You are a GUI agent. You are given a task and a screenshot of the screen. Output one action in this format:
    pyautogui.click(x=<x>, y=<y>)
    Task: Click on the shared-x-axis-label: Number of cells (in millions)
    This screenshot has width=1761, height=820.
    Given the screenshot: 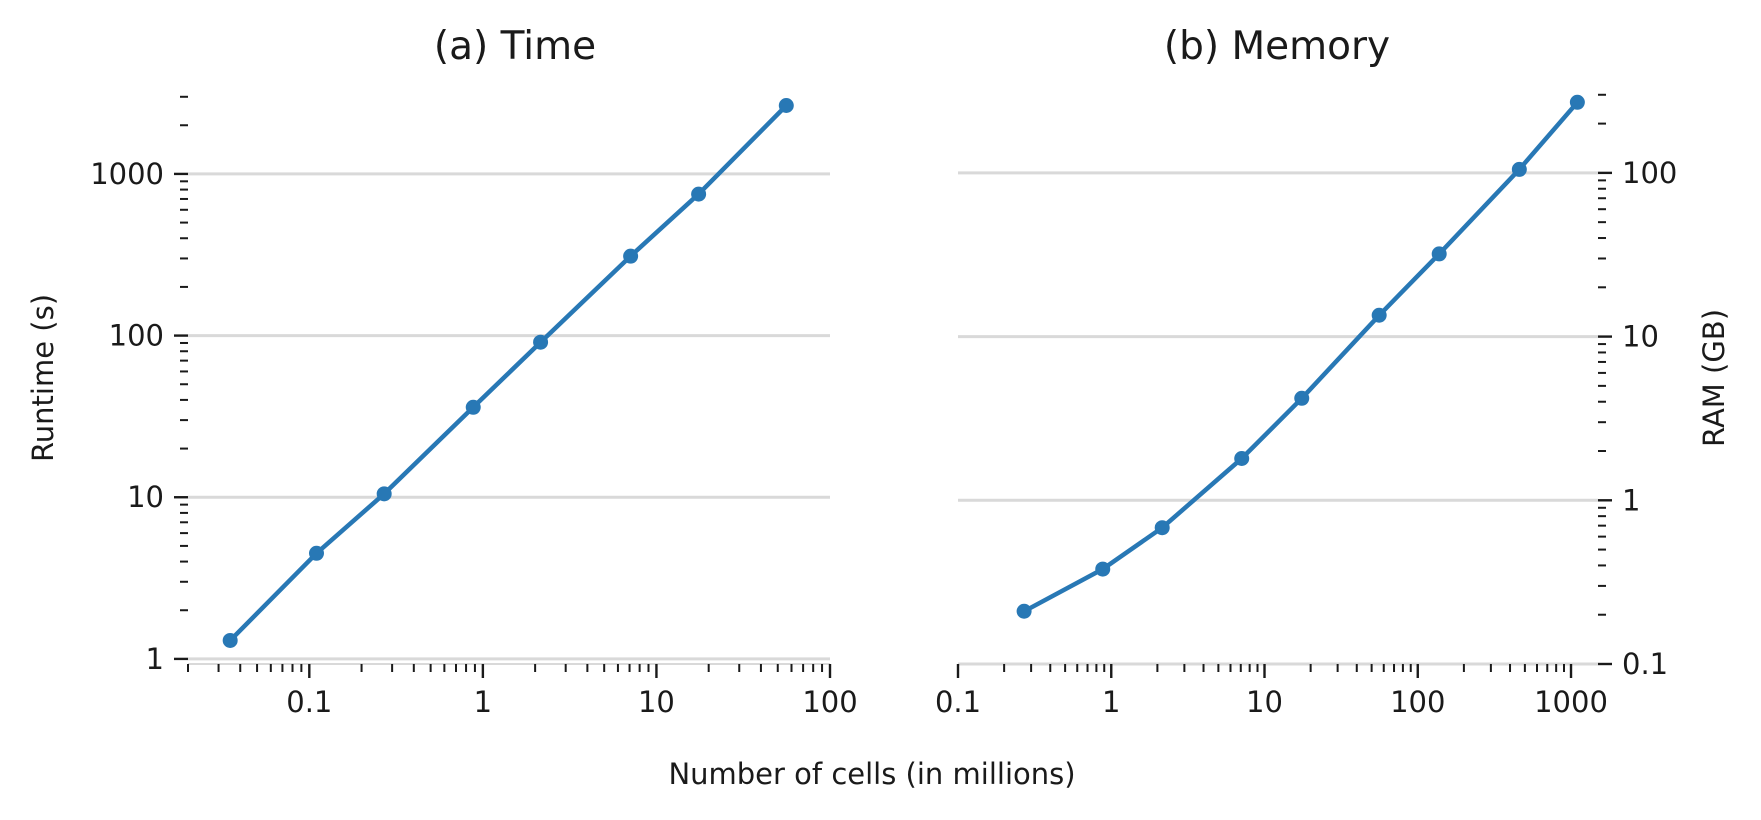 What is the action you would take?
    pyautogui.click(x=871, y=774)
    